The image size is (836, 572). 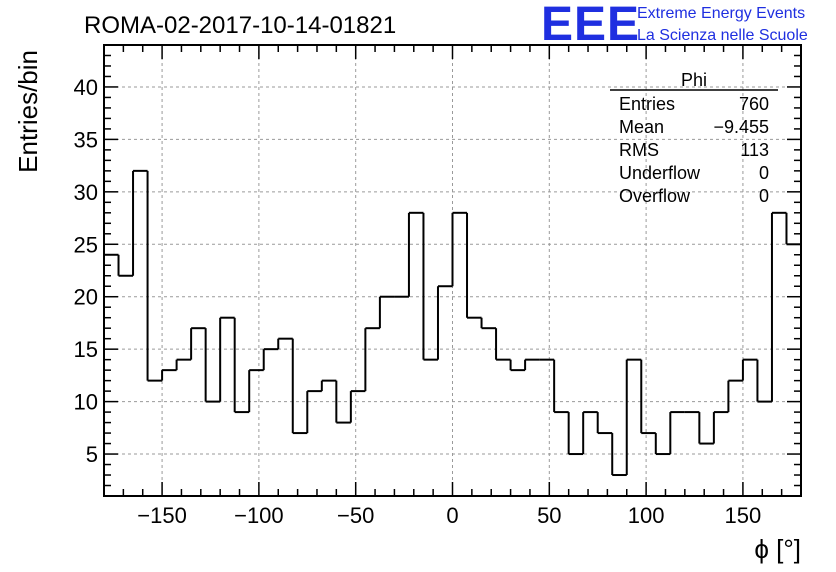 I want to click on x-tick-label: 0, so click(x=452, y=515).